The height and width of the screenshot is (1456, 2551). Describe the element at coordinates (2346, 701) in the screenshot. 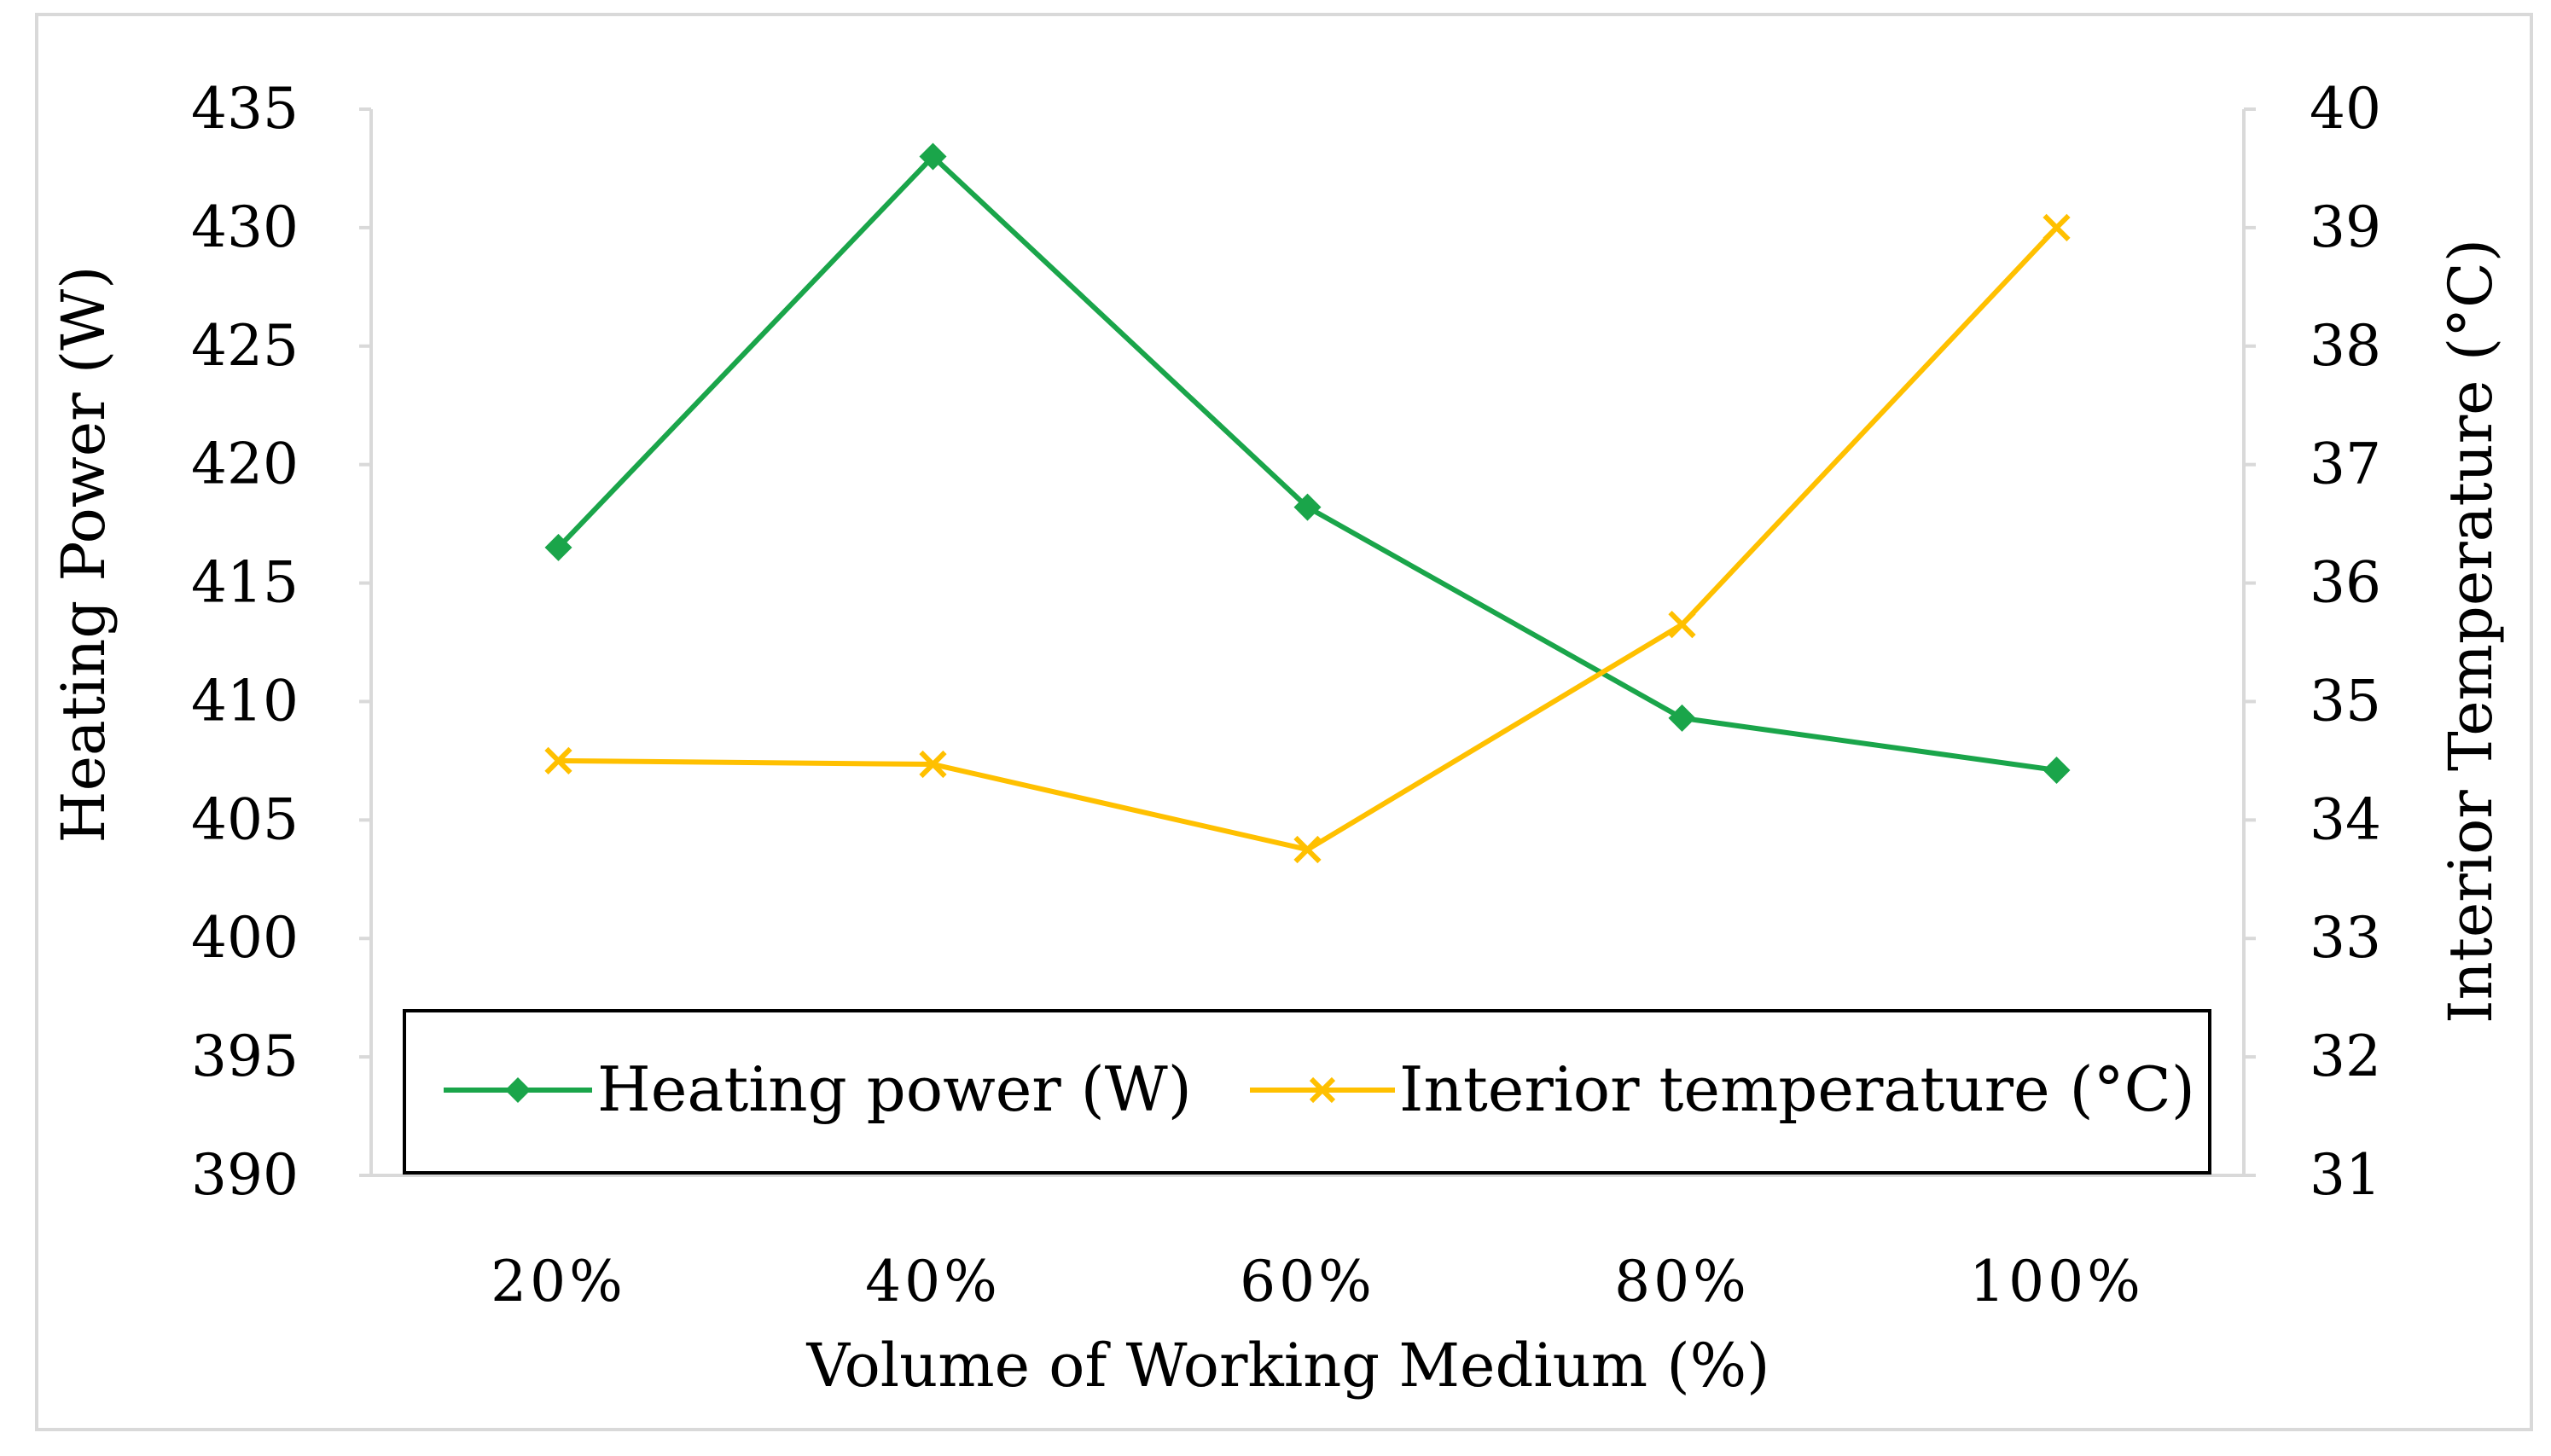

I see `y2-tick-label: 35` at that location.